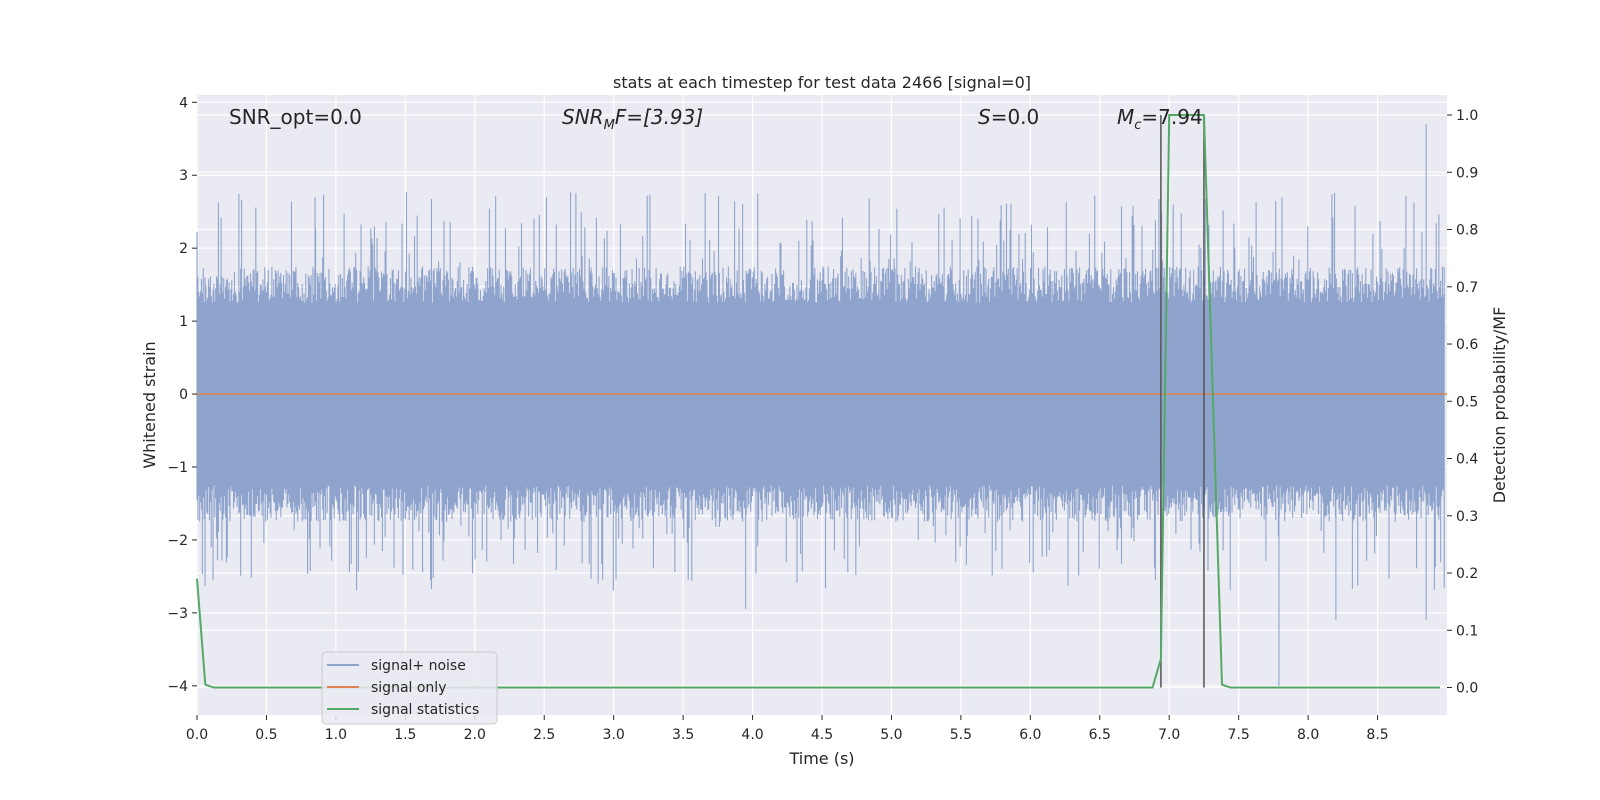 The height and width of the screenshot is (800, 1600). I want to click on s-rest: =0.0, so click(1015, 117).